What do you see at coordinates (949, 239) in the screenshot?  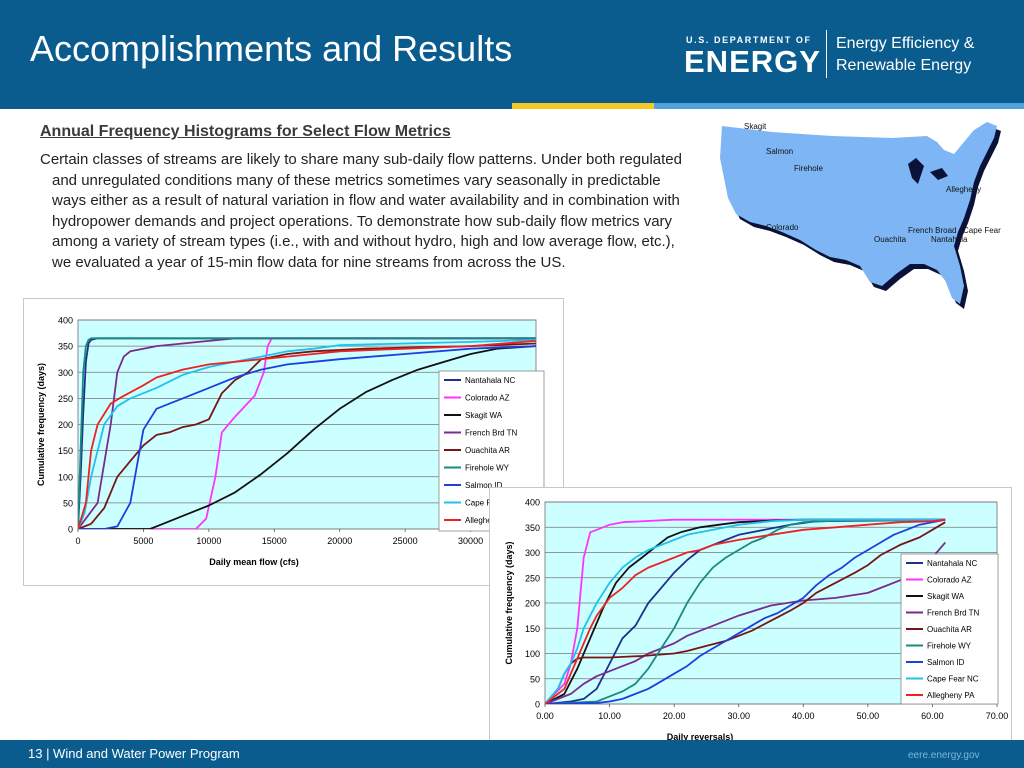 I see `map-label-nantahala: Nantahala` at bounding box center [949, 239].